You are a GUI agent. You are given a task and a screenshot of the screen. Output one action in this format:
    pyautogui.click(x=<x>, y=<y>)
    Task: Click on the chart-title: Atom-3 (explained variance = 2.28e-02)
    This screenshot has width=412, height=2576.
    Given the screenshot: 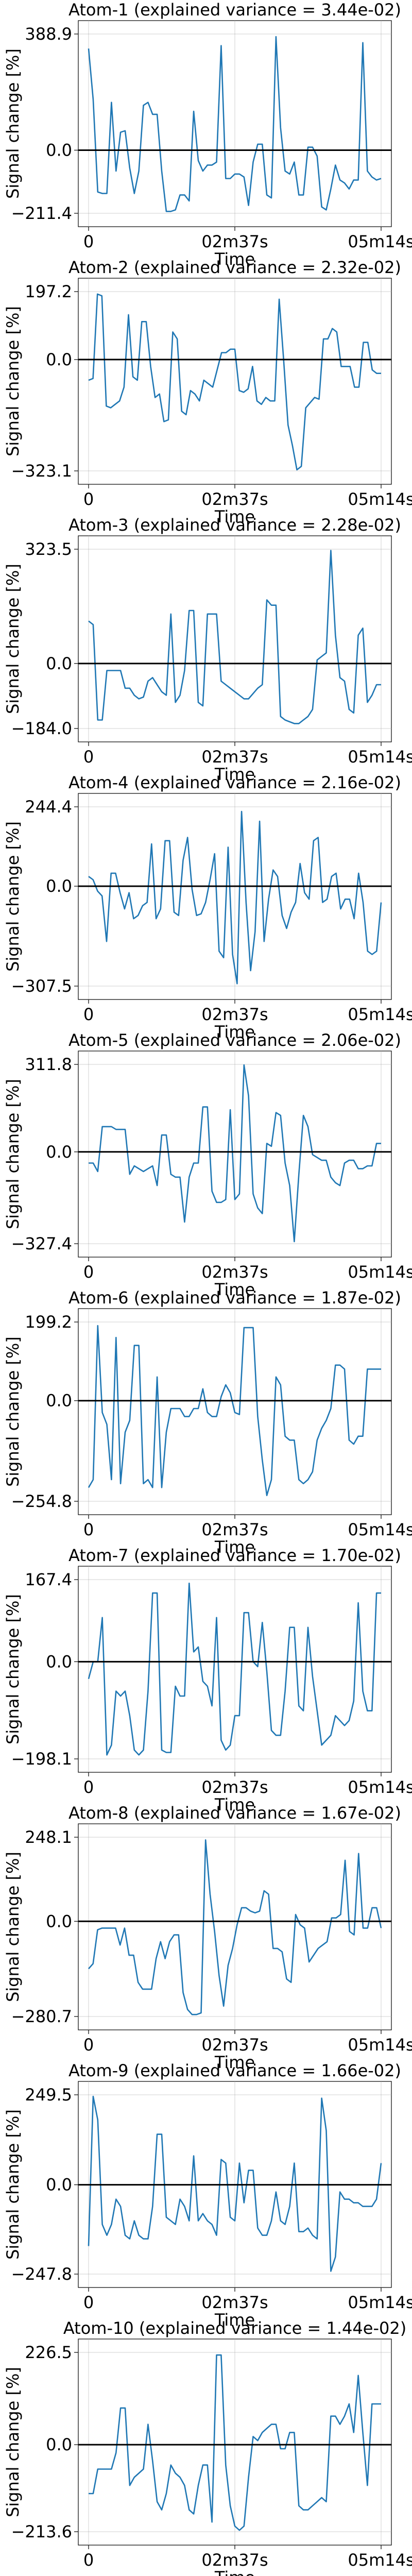 What is the action you would take?
    pyautogui.click(x=234, y=525)
    